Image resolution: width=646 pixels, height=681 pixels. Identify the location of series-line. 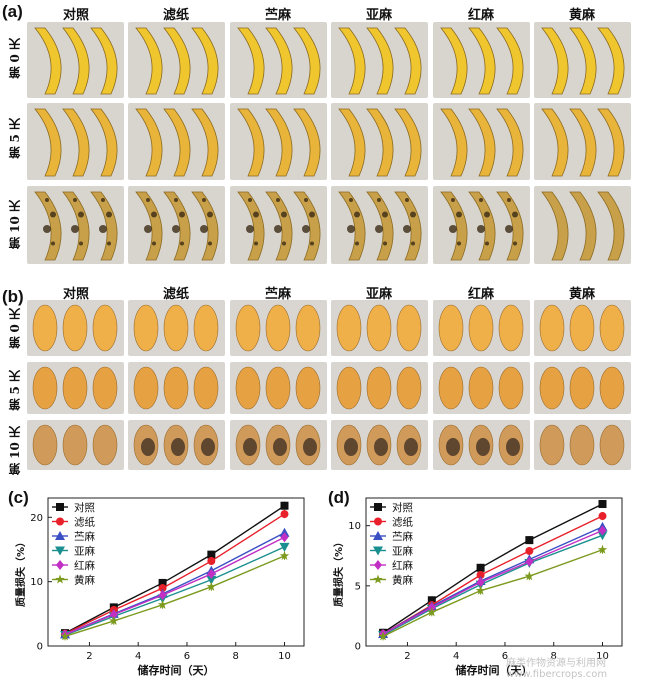
(174, 596).